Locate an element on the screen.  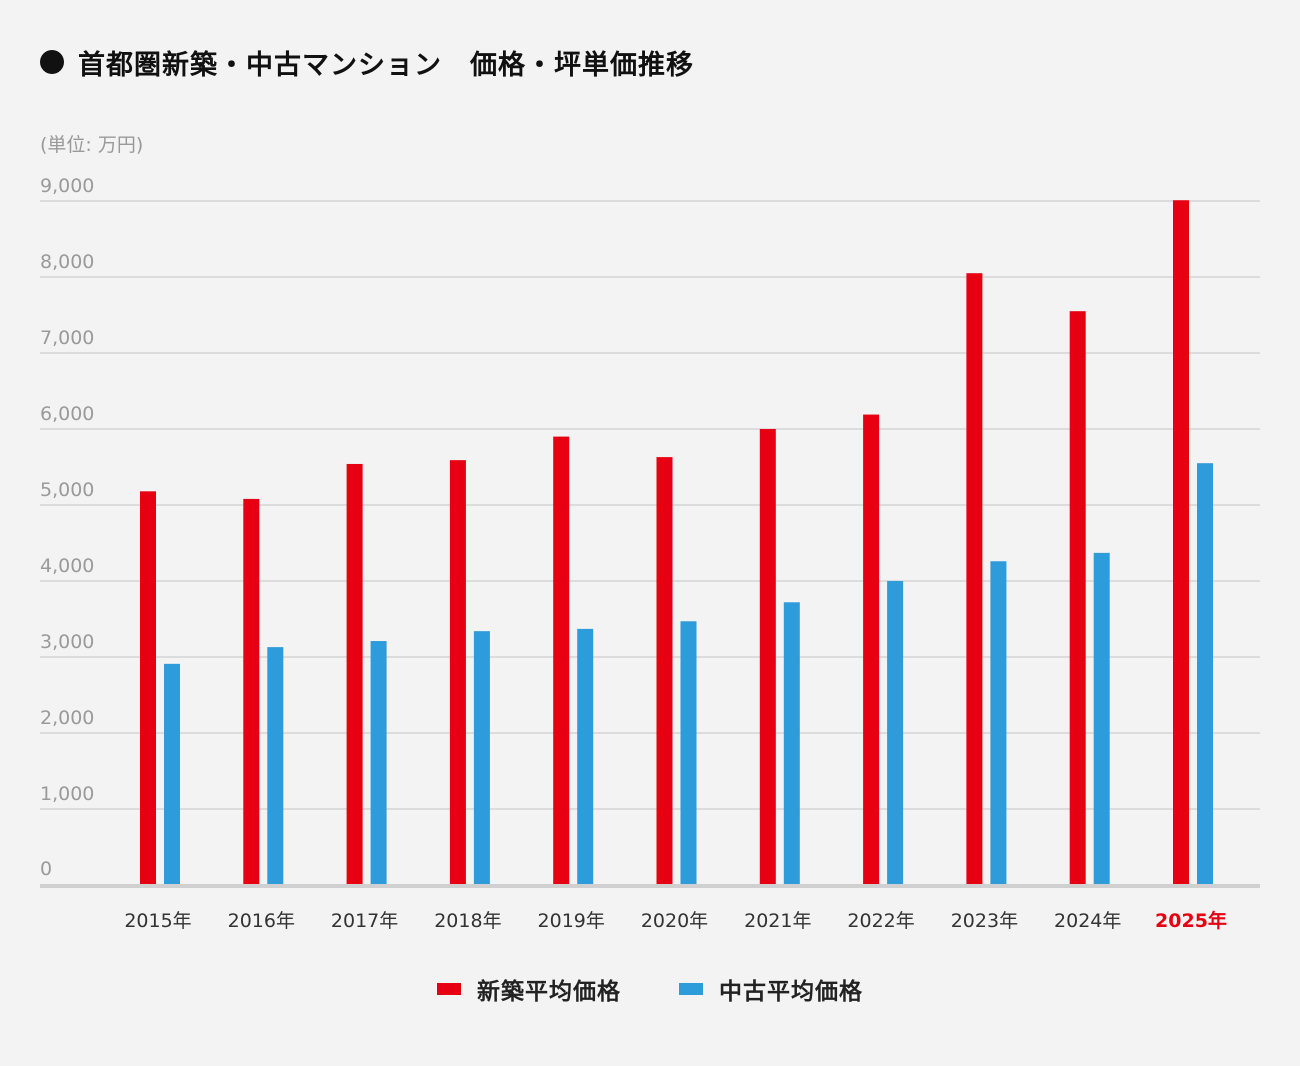
y-tick-label: 5,000 is located at coordinates (67, 490).